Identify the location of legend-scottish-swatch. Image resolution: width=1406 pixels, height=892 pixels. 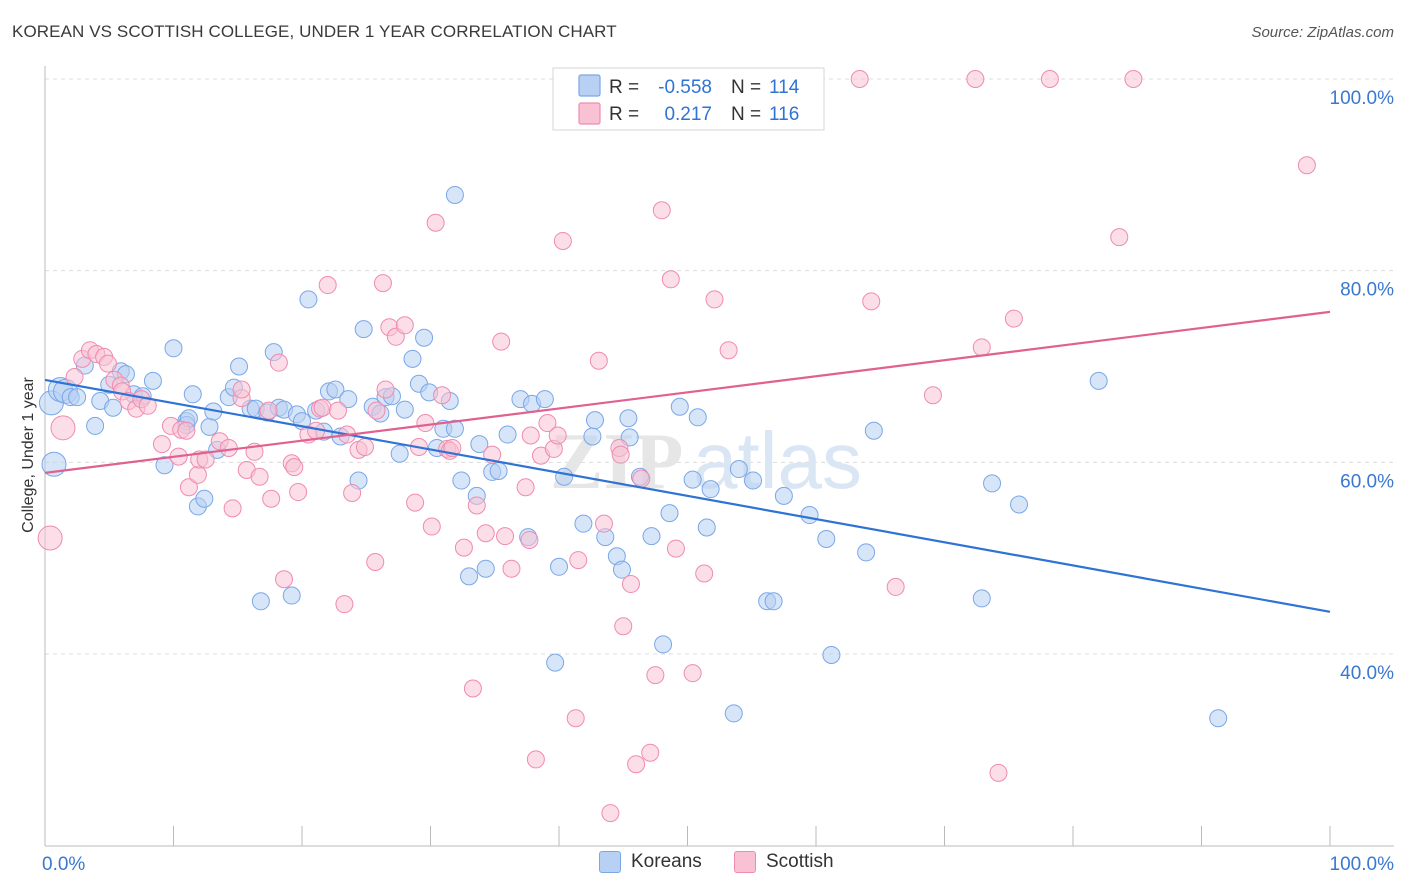
(589, 113).